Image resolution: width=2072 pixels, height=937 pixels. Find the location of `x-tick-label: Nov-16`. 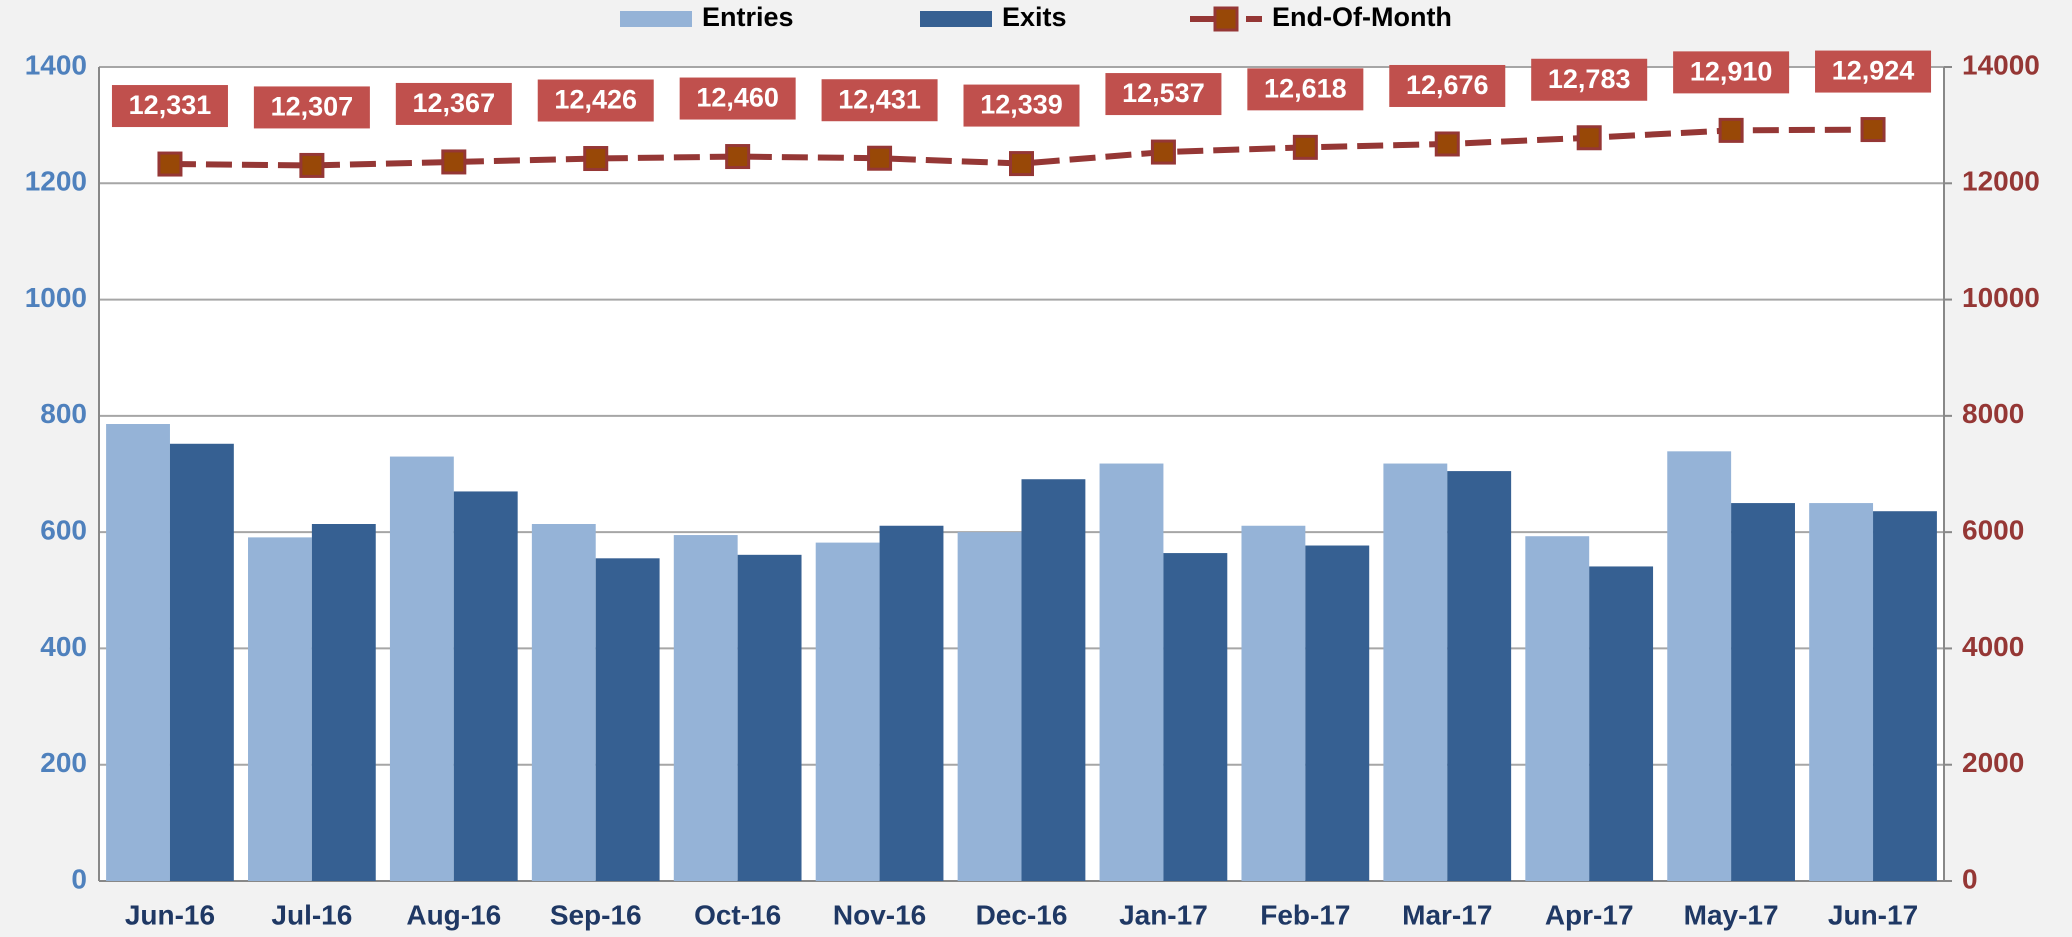

x-tick-label: Nov-16 is located at coordinates (879, 914).